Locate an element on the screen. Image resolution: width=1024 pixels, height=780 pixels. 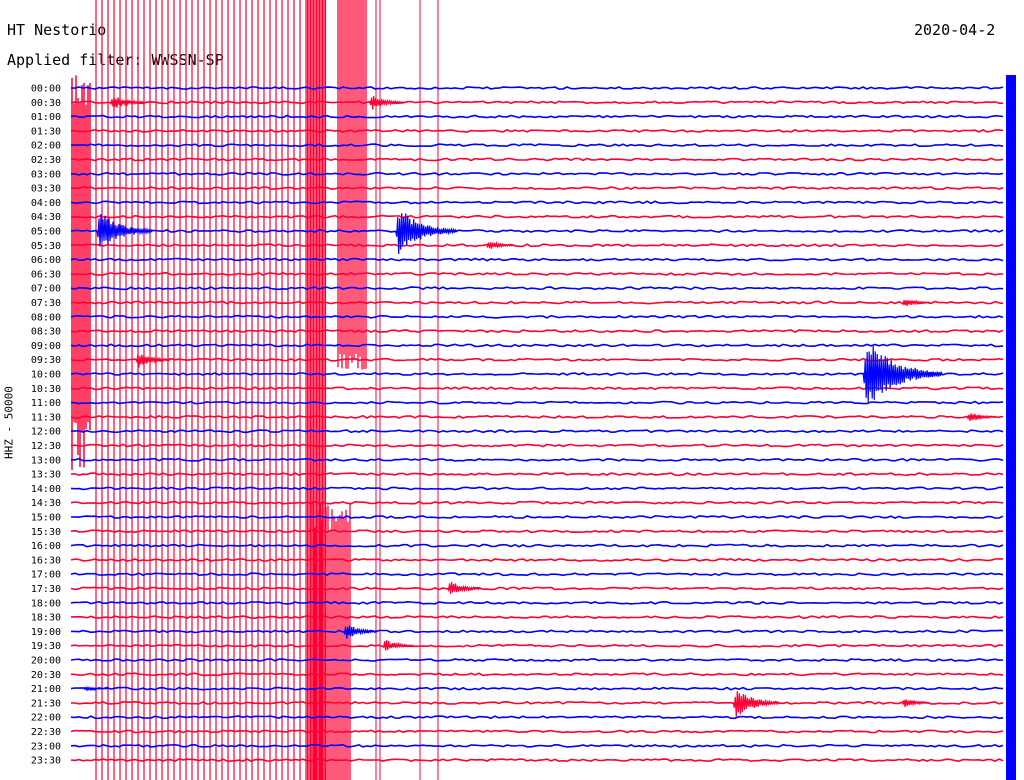
row-tick-label: 12:00 is located at coordinates (46, 432).